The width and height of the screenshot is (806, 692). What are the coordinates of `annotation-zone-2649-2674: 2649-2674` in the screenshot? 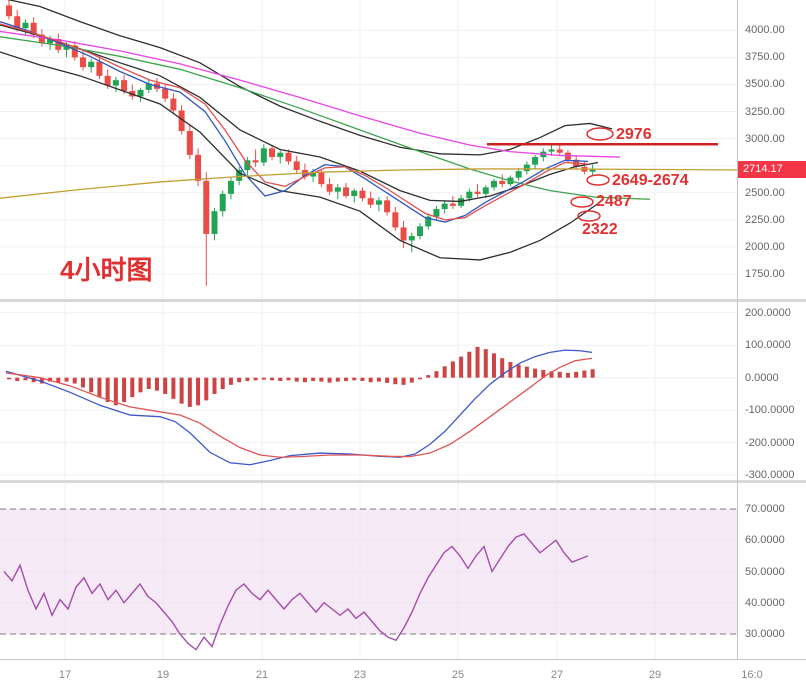 It's located at (650, 180).